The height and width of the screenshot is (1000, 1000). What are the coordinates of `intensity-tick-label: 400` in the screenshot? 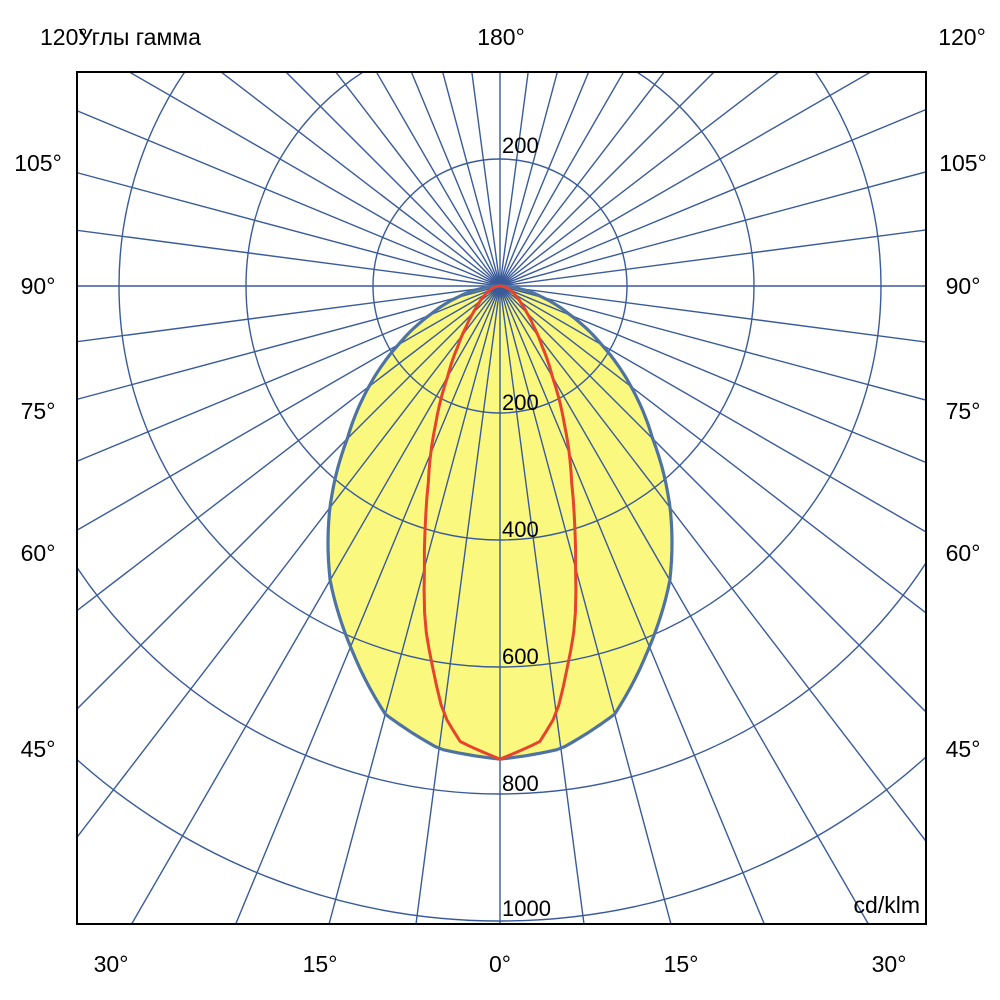 It's located at (520, 529).